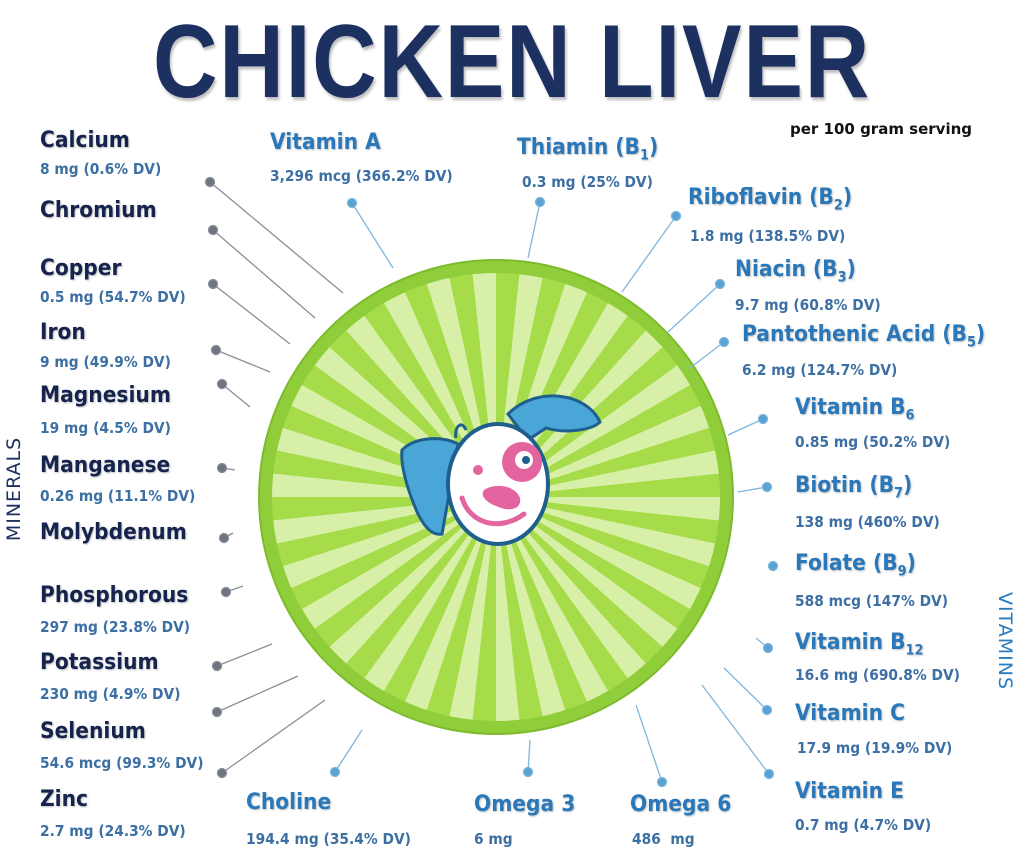 The height and width of the screenshot is (868, 1024). I want to click on mineral-value-phosphorous: 297 mg (23.8% DV), so click(115, 627).